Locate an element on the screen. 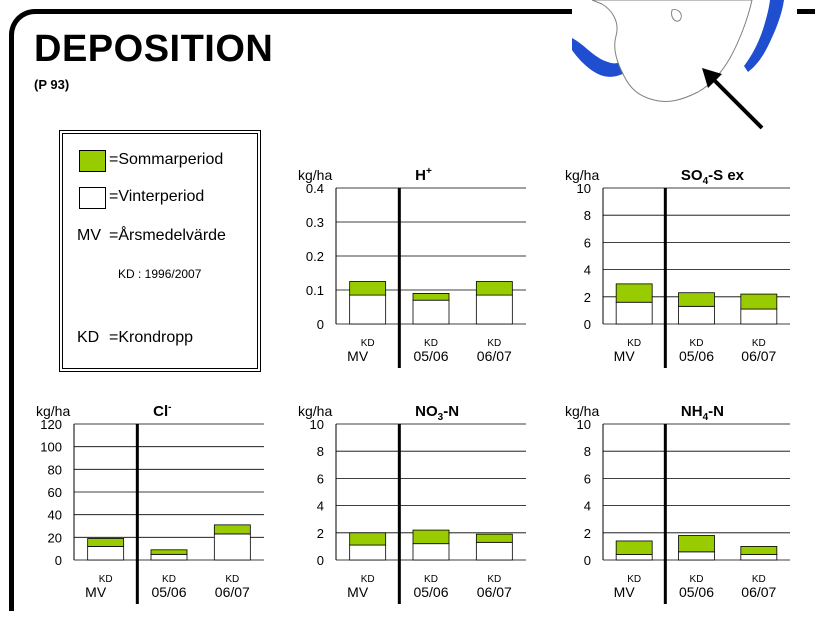  map-lake is located at coordinates (676, 15).